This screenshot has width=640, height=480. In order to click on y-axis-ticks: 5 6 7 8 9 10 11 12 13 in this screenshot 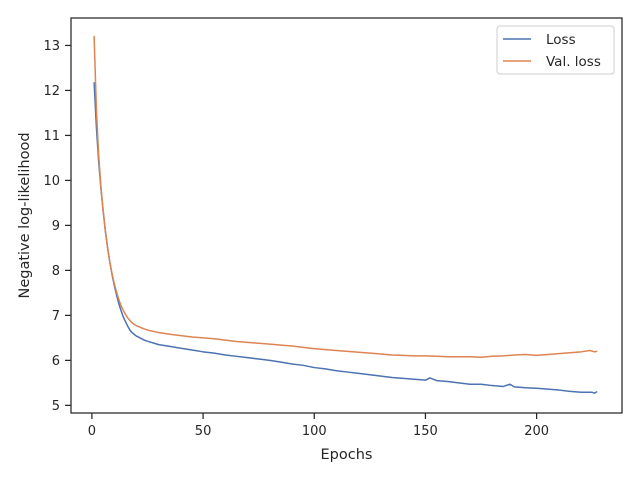, I will do `click(57, 226)`.